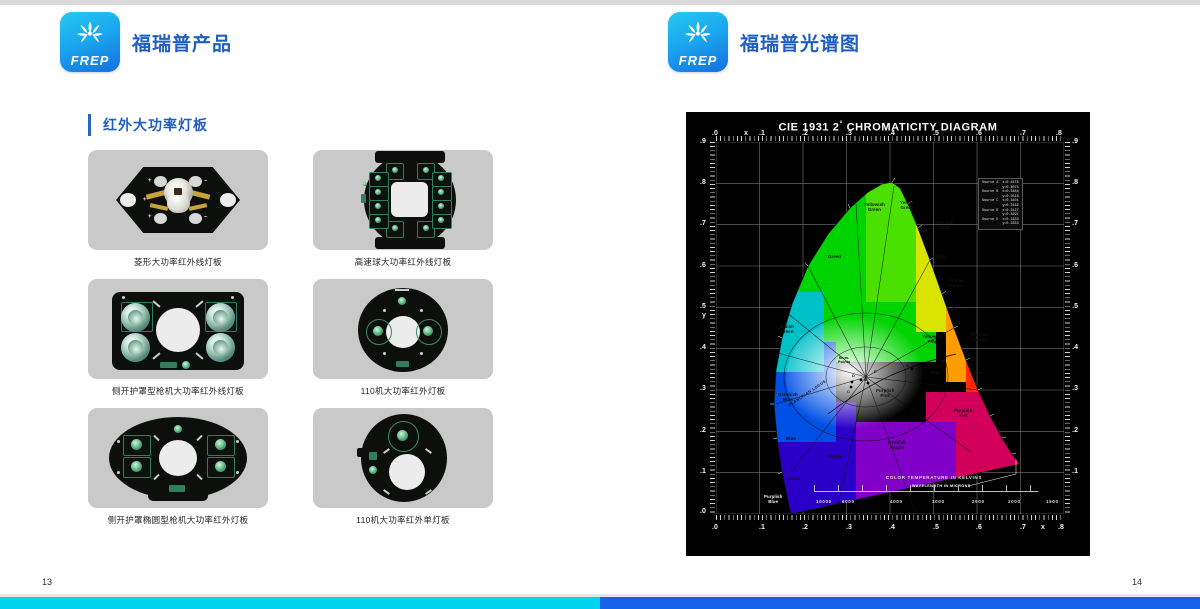 This screenshot has height=609, width=1200. What do you see at coordinates (849, 527) in the screenshot?
I see `x-tick-3: .3` at bounding box center [849, 527].